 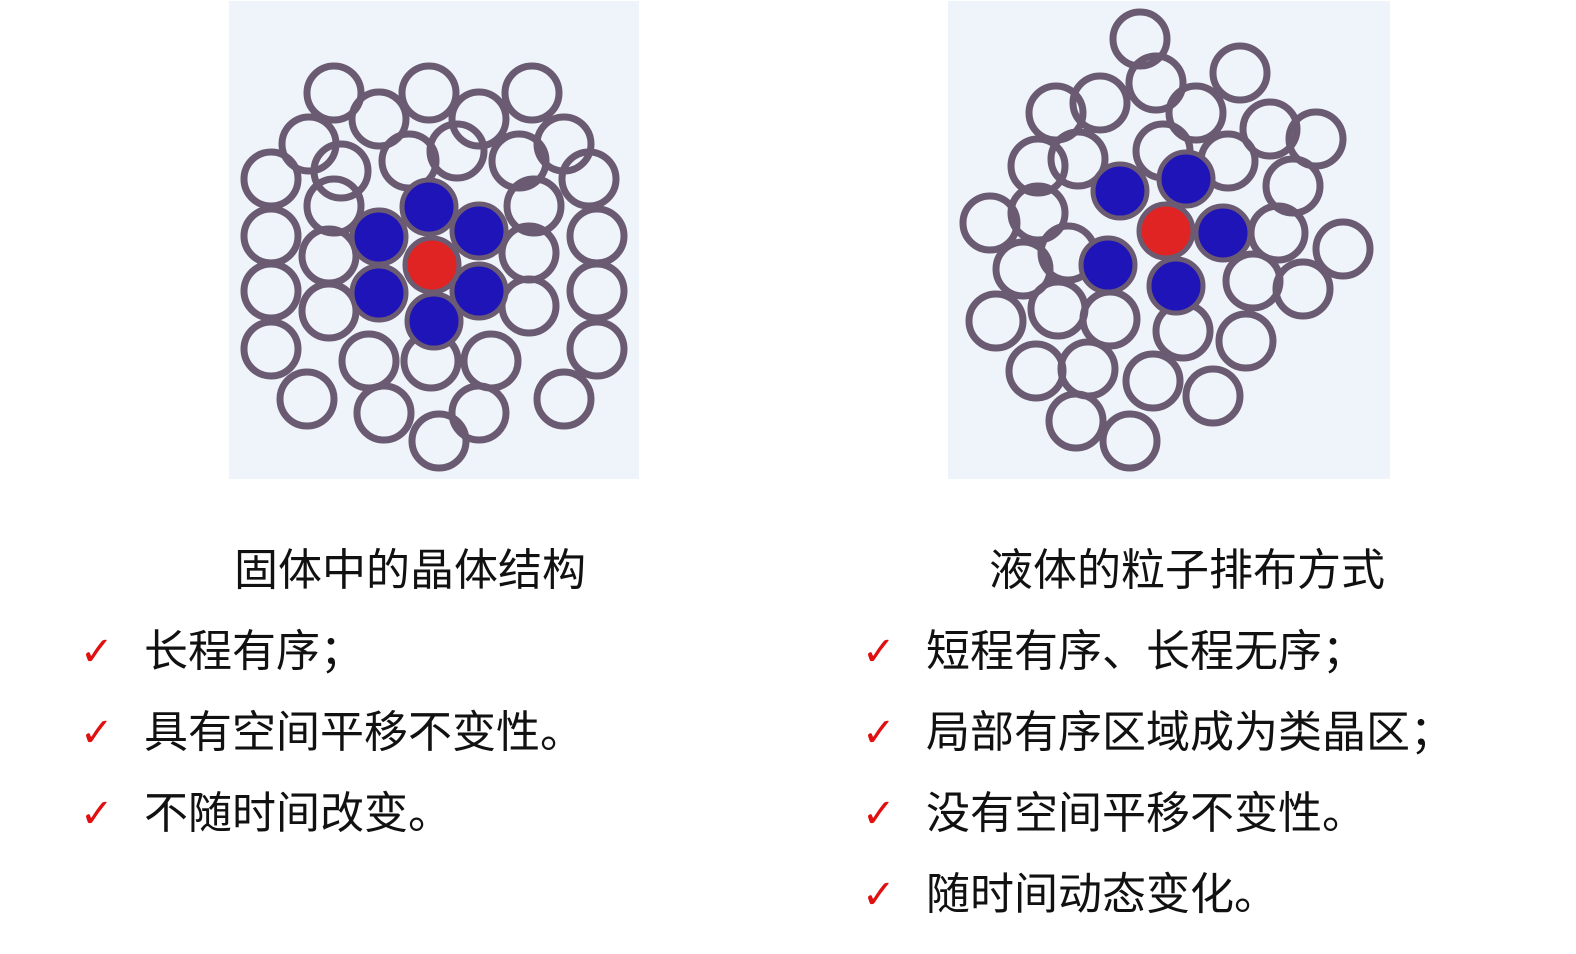 I want to click on list-item: ✓ 短程有序、长程无序；, so click(x=1158, y=670).